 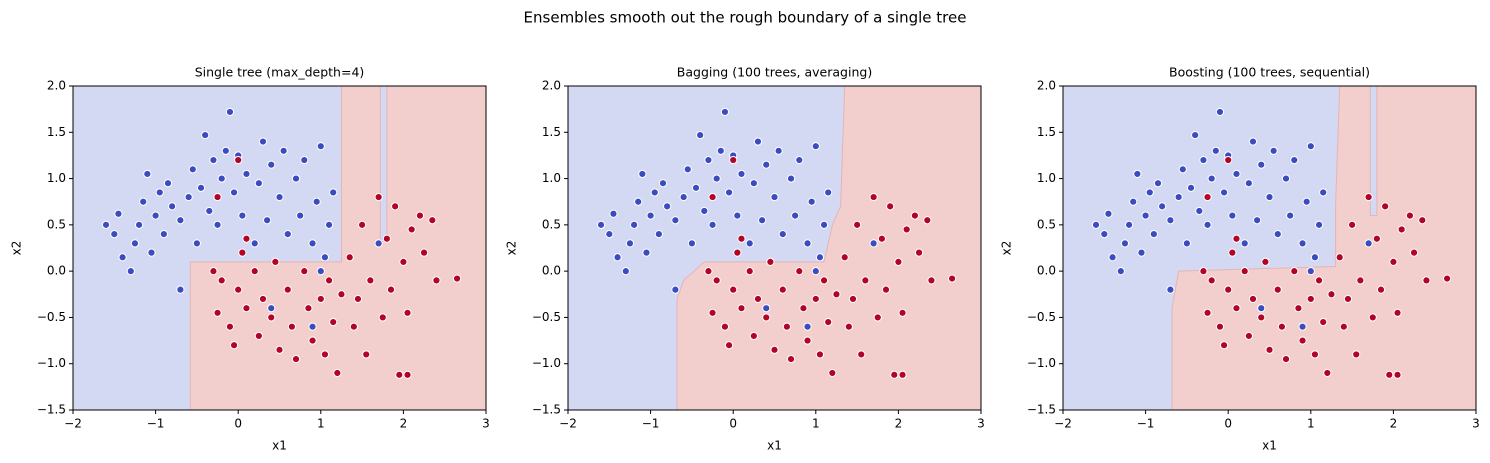 I want to click on x-tick-label: 2, so click(x=404, y=424).